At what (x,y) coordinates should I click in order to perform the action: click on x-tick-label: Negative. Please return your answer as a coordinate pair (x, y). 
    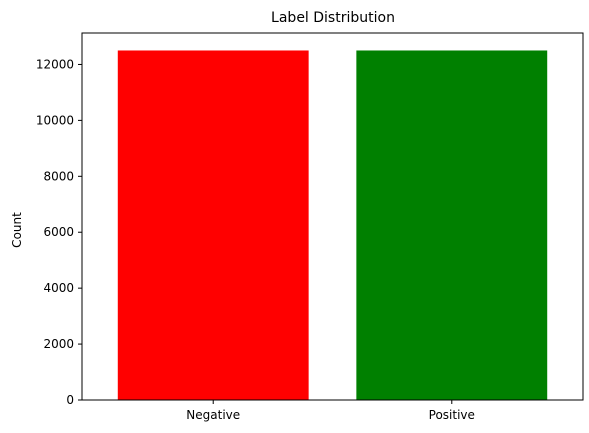
    Looking at the image, I should click on (213, 415).